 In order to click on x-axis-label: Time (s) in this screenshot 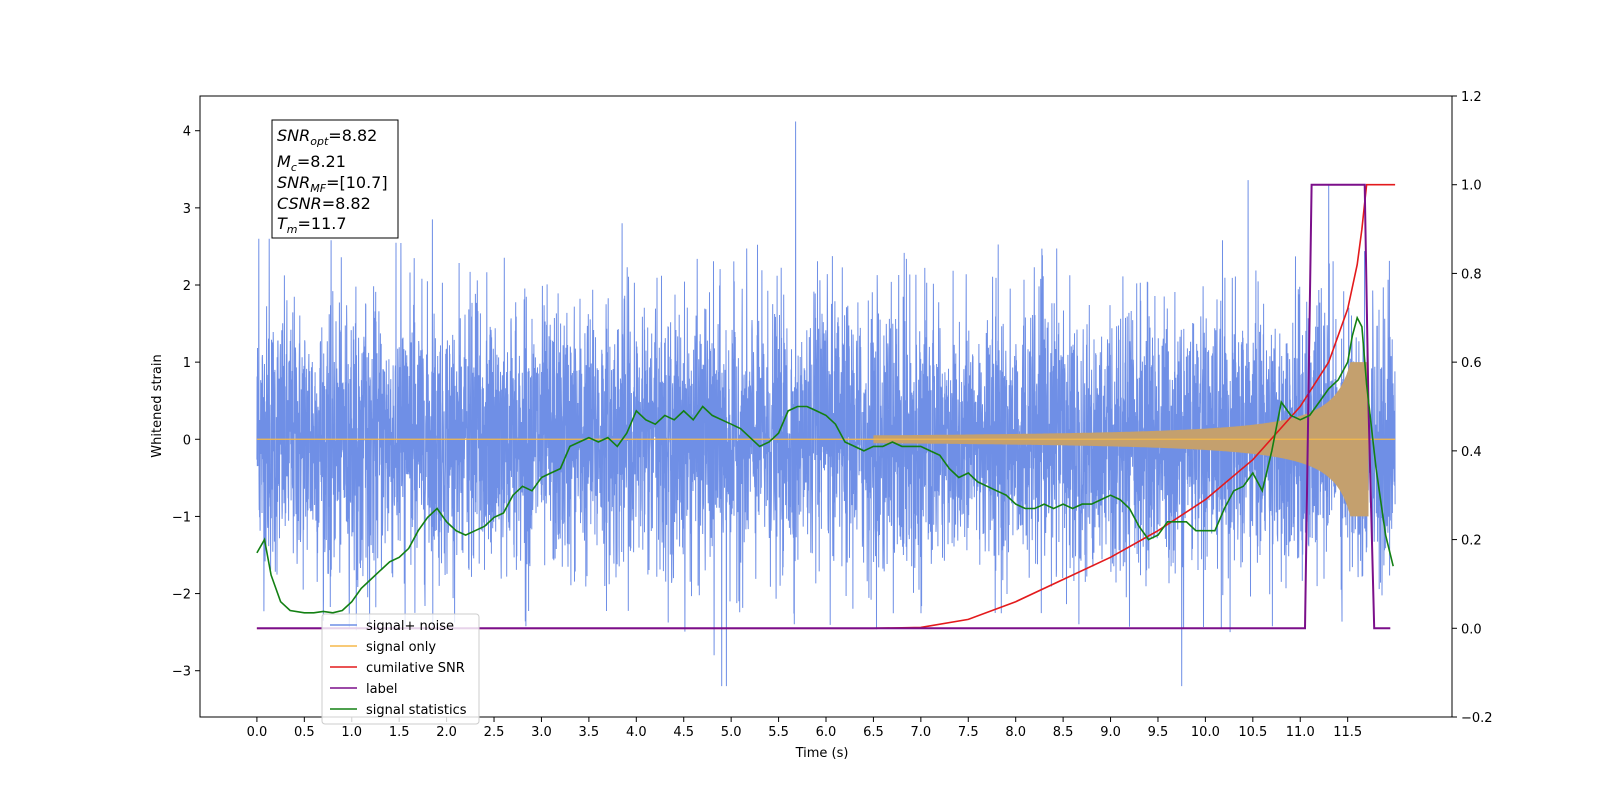, I will do `click(822, 753)`.